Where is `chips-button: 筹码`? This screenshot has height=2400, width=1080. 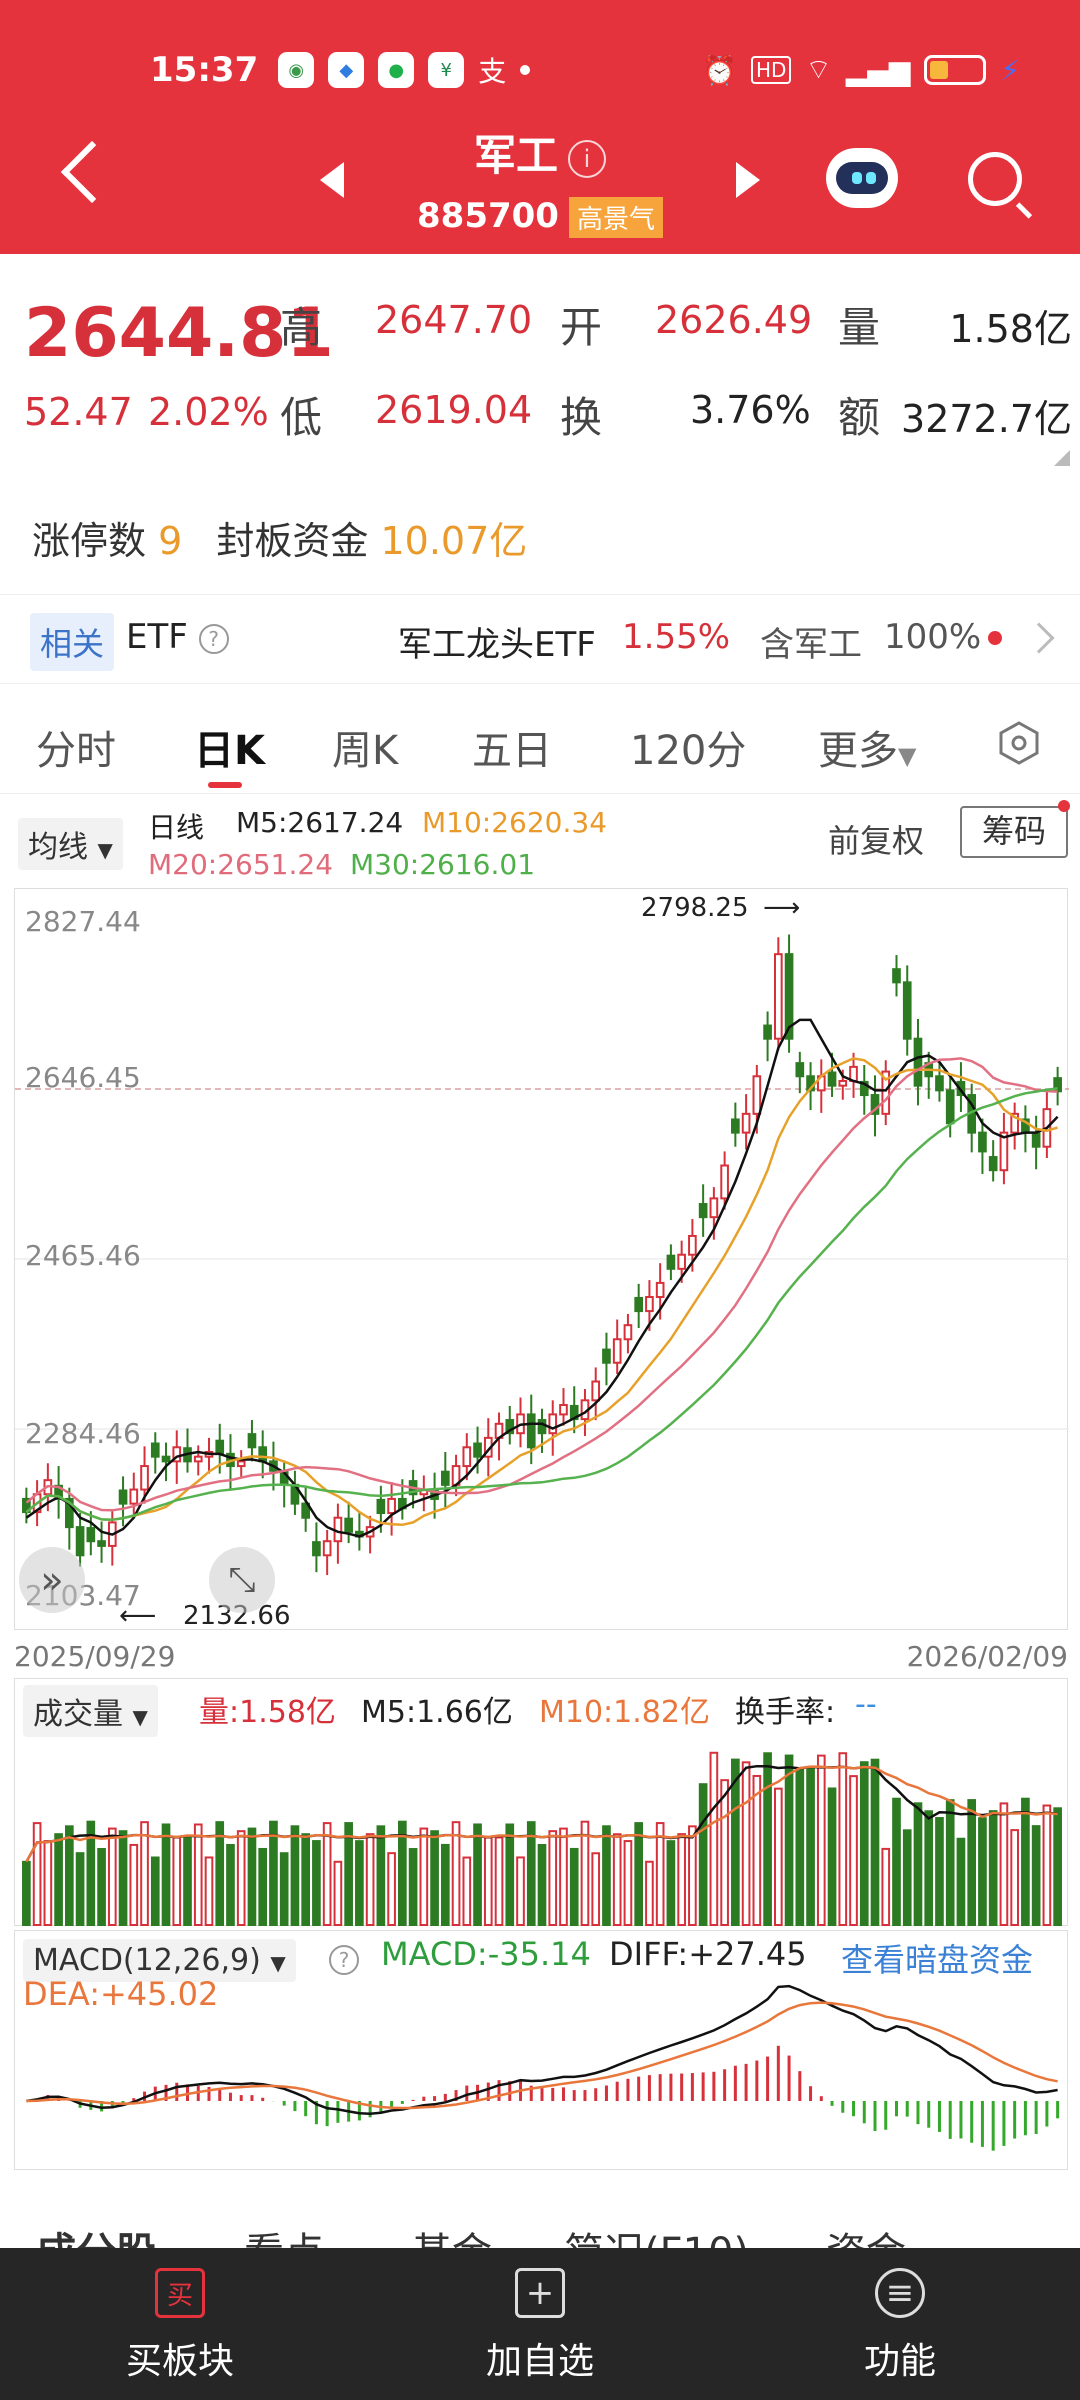 chips-button: 筹码 is located at coordinates (1014, 832).